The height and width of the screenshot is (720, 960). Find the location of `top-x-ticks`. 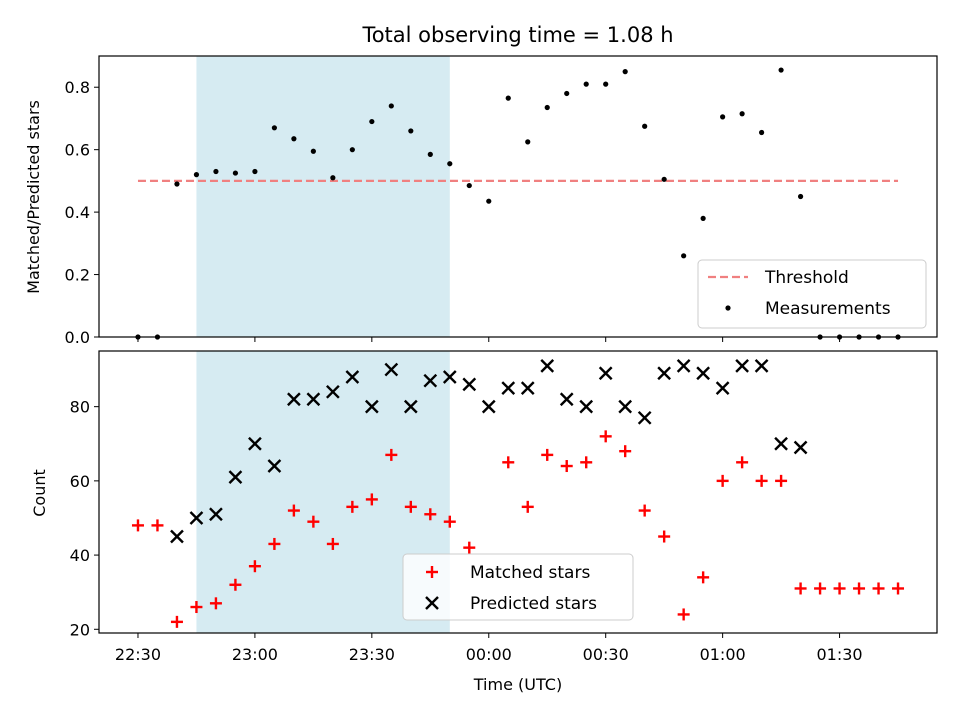

top-x-ticks is located at coordinates (489, 339).